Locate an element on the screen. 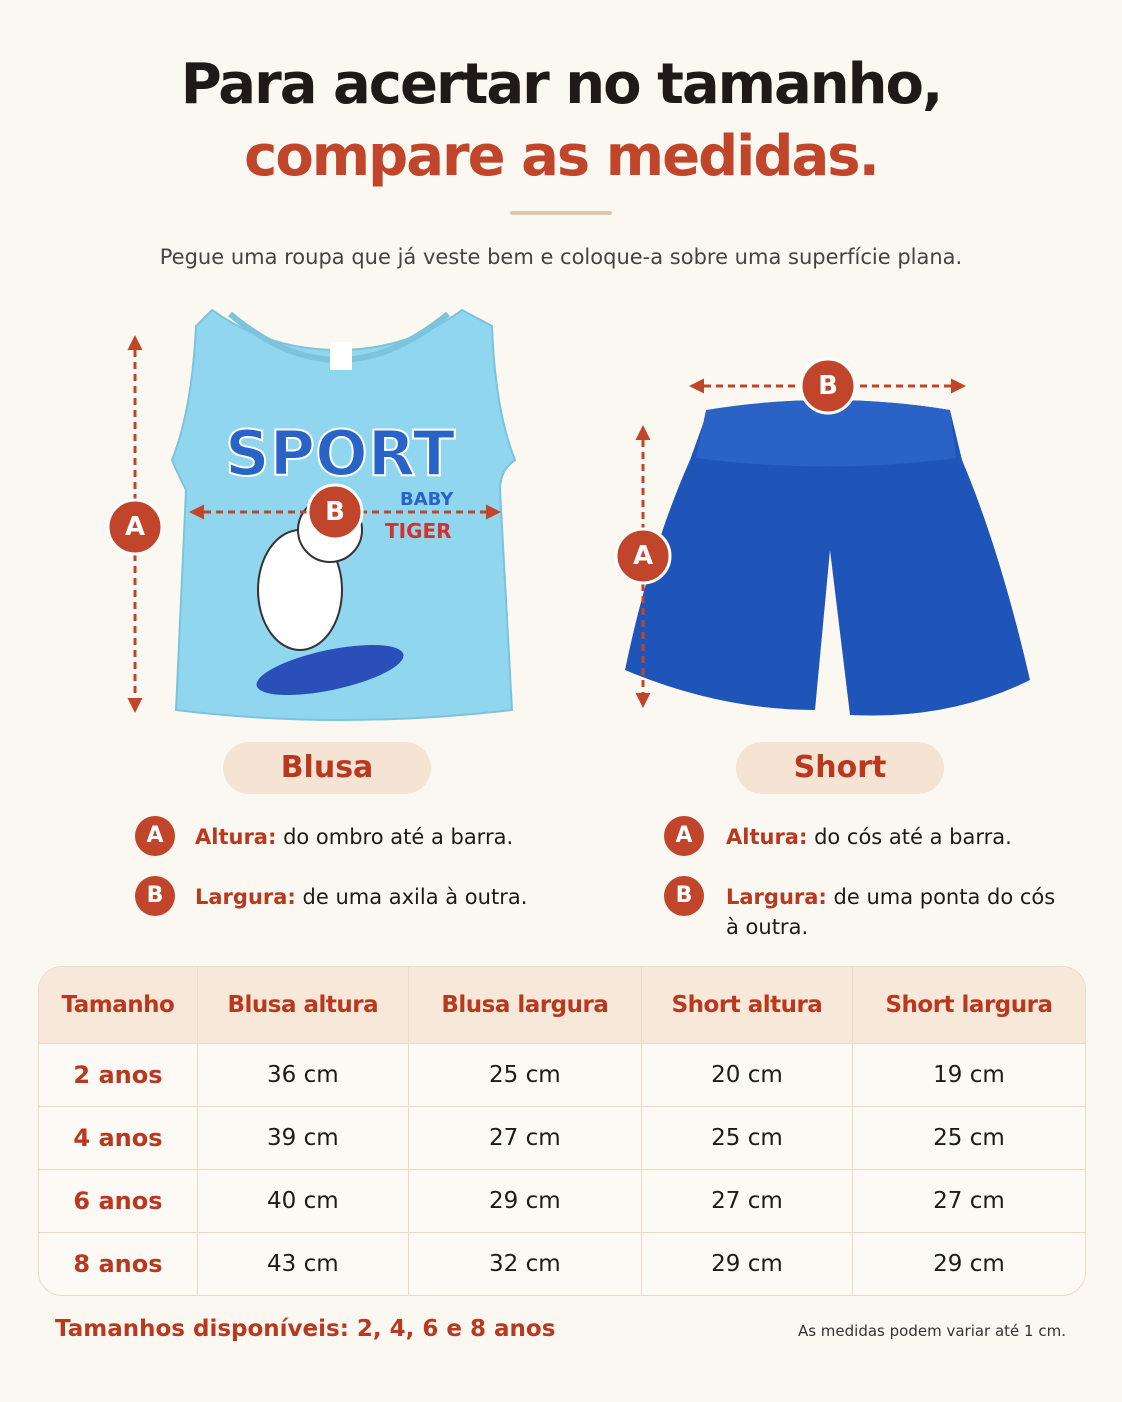 The width and height of the screenshot is (1122, 1402). column-header: Blusa largura is located at coordinates (525, 1005).